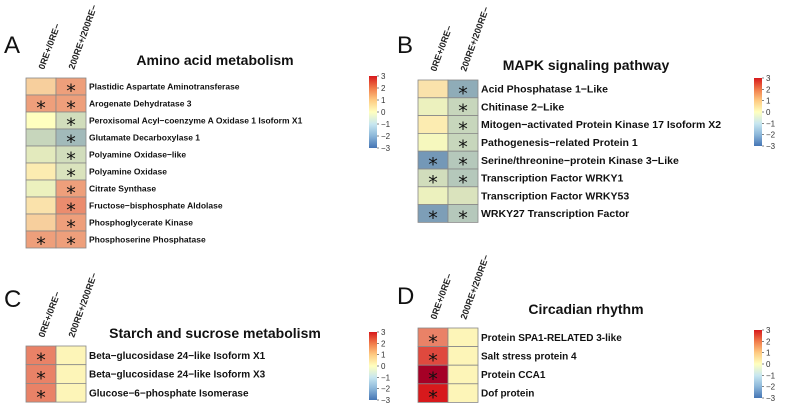 This screenshot has width=794, height=409. Describe the element at coordinates (71, 245) in the screenshot. I see `significance-marker-a-9-1: *` at that location.